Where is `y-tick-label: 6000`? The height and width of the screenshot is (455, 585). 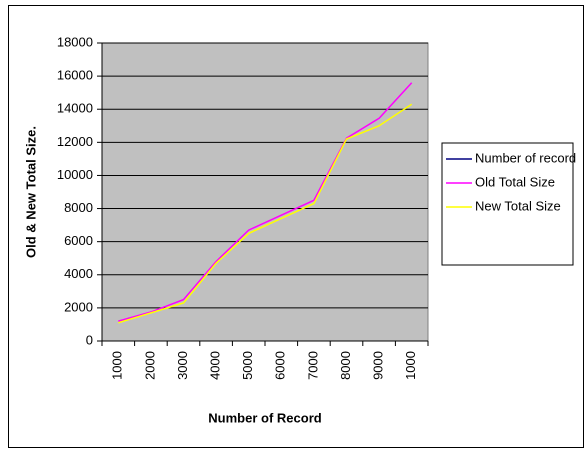
y-tick-label: 6000 is located at coordinates (78, 240).